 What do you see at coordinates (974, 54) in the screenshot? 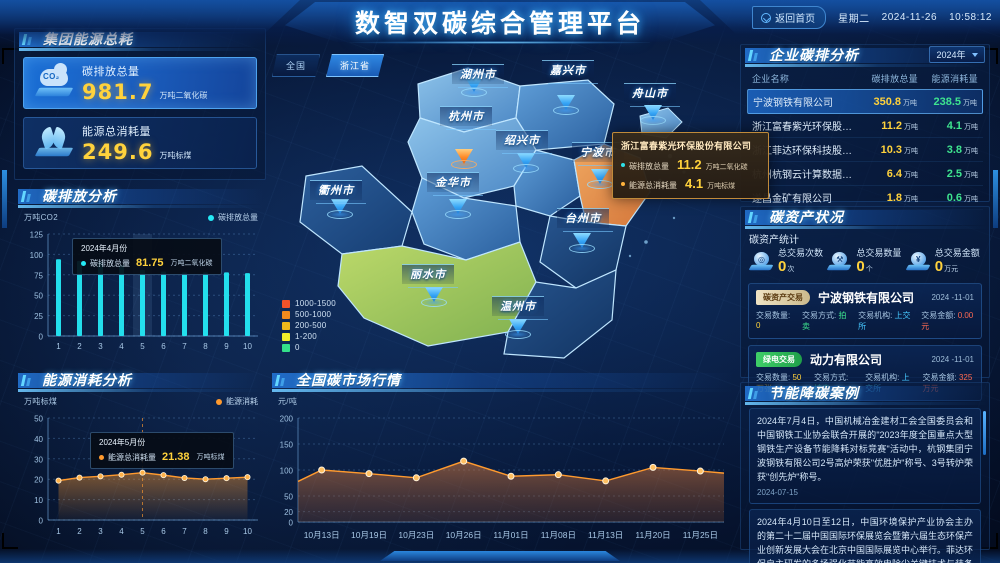
I see `chevron-down-icon` at bounding box center [974, 54].